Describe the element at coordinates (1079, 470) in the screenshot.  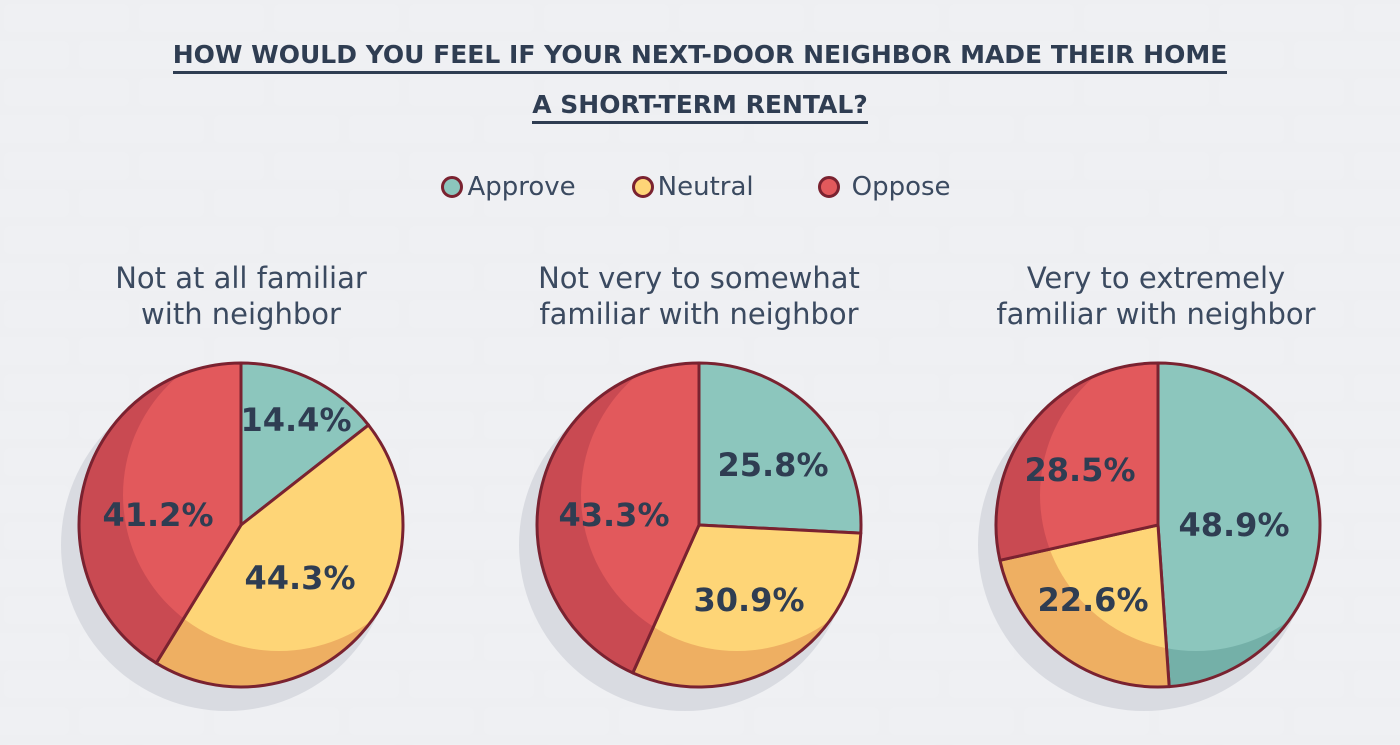
I see `pie-data-label: 28.5%` at that location.